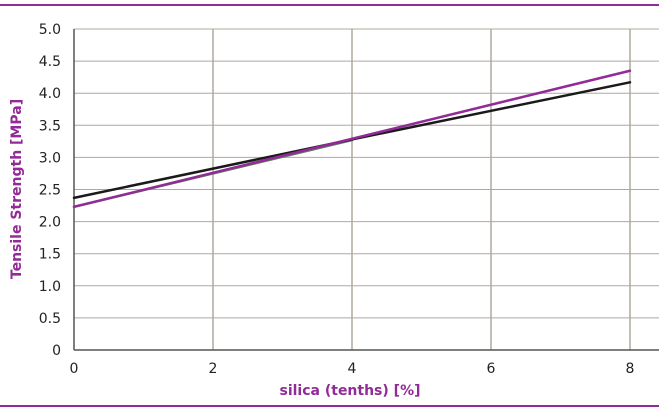  I want to click on x-tick-label: 0, so click(74, 369).